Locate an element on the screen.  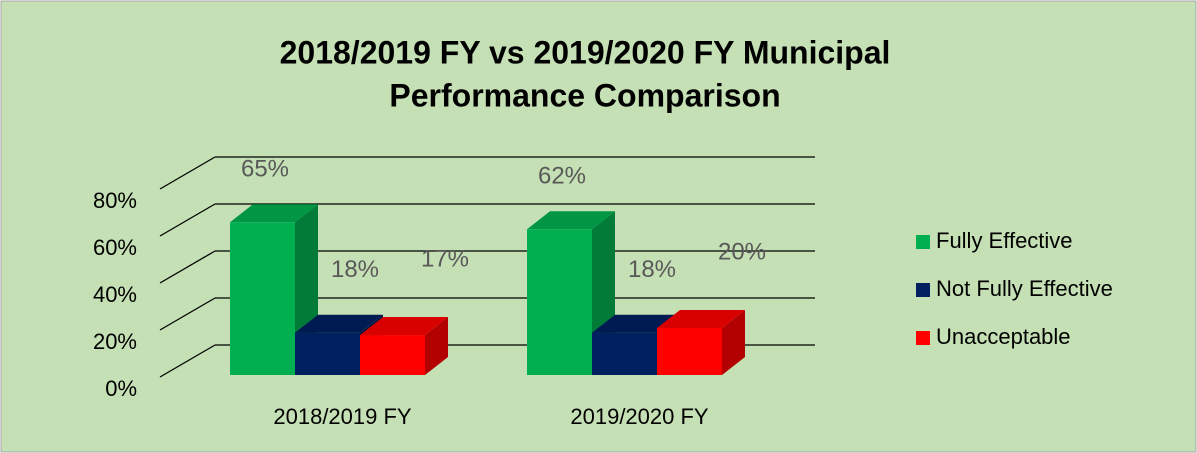
data-label: 20% is located at coordinates (742, 251).